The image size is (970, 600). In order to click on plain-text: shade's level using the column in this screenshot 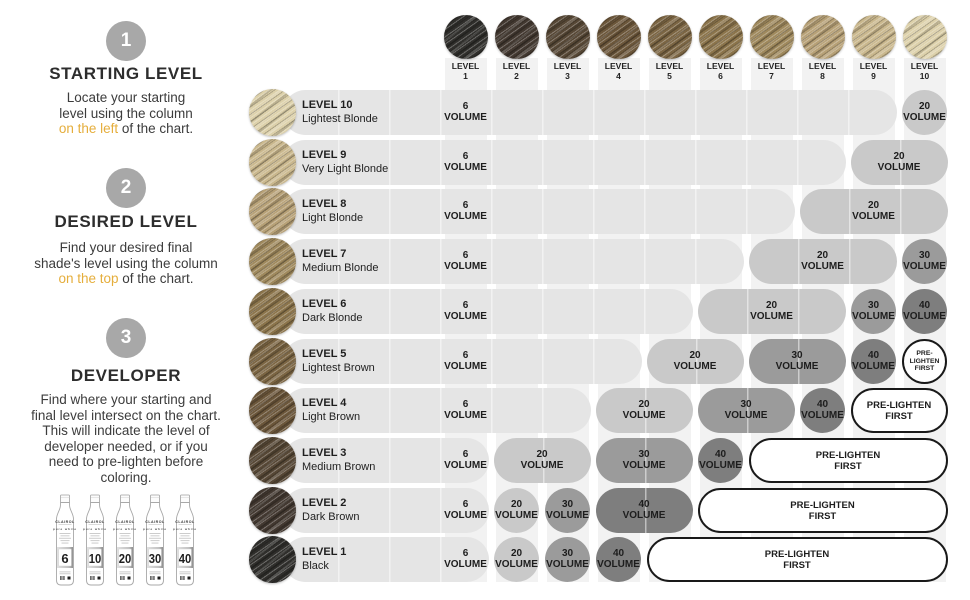, I will do `click(126, 263)`.